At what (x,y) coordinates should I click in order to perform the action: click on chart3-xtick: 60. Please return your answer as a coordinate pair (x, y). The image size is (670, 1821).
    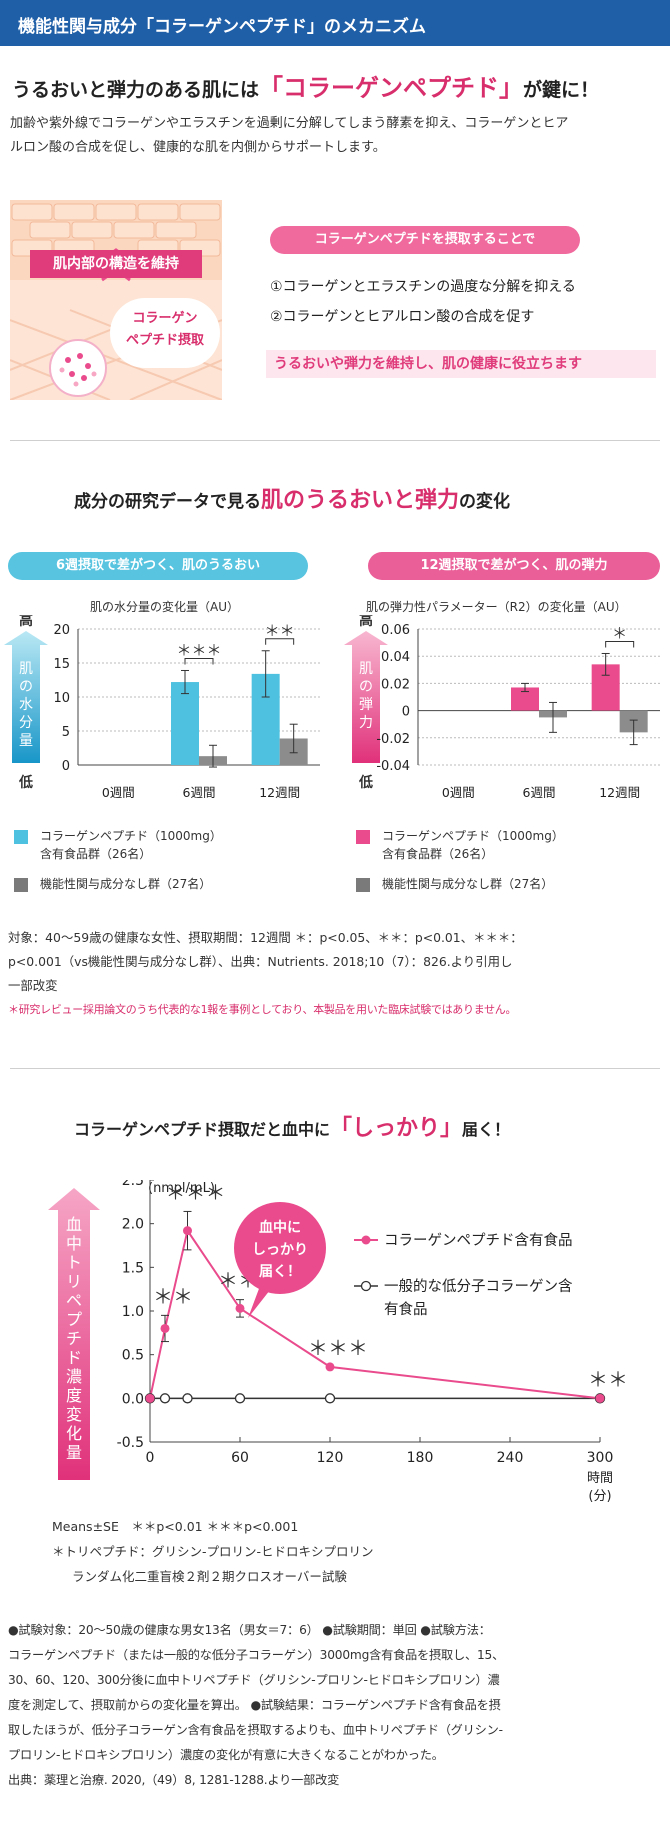
    Looking at the image, I should click on (240, 1458).